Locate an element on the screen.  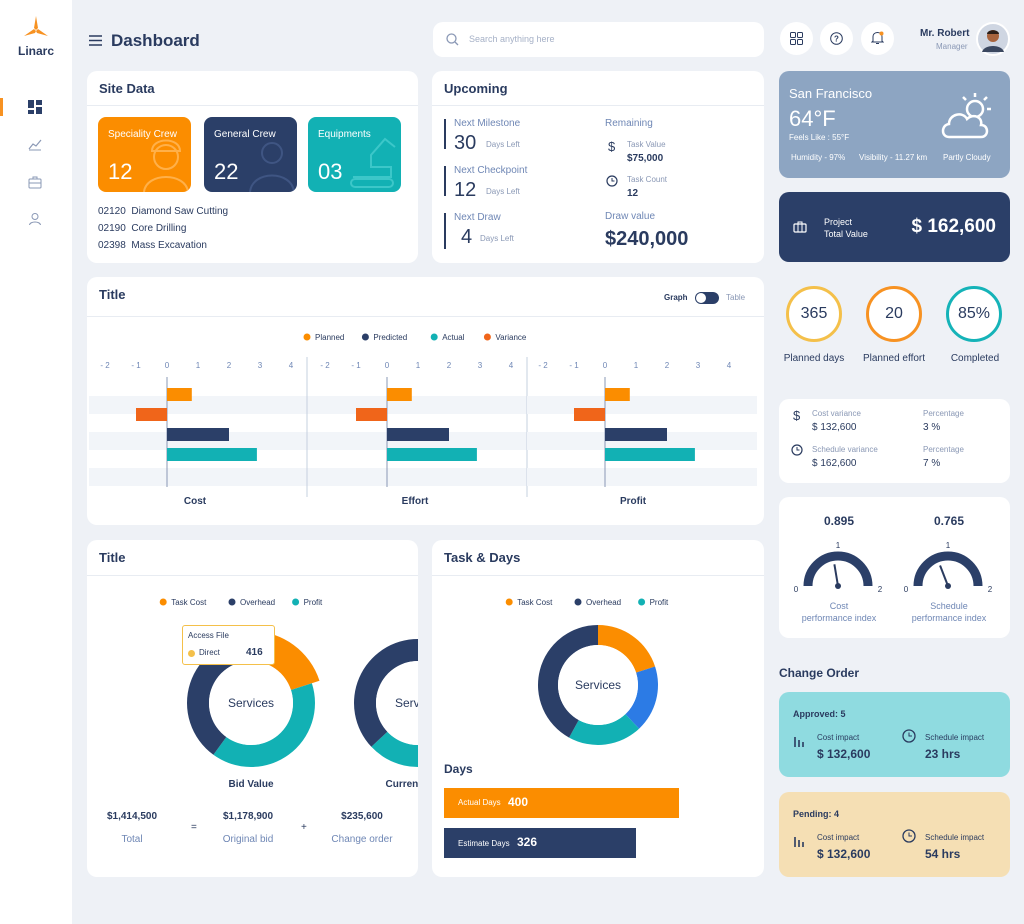
partly-cloudy-icon is located at coordinates (966, 116).